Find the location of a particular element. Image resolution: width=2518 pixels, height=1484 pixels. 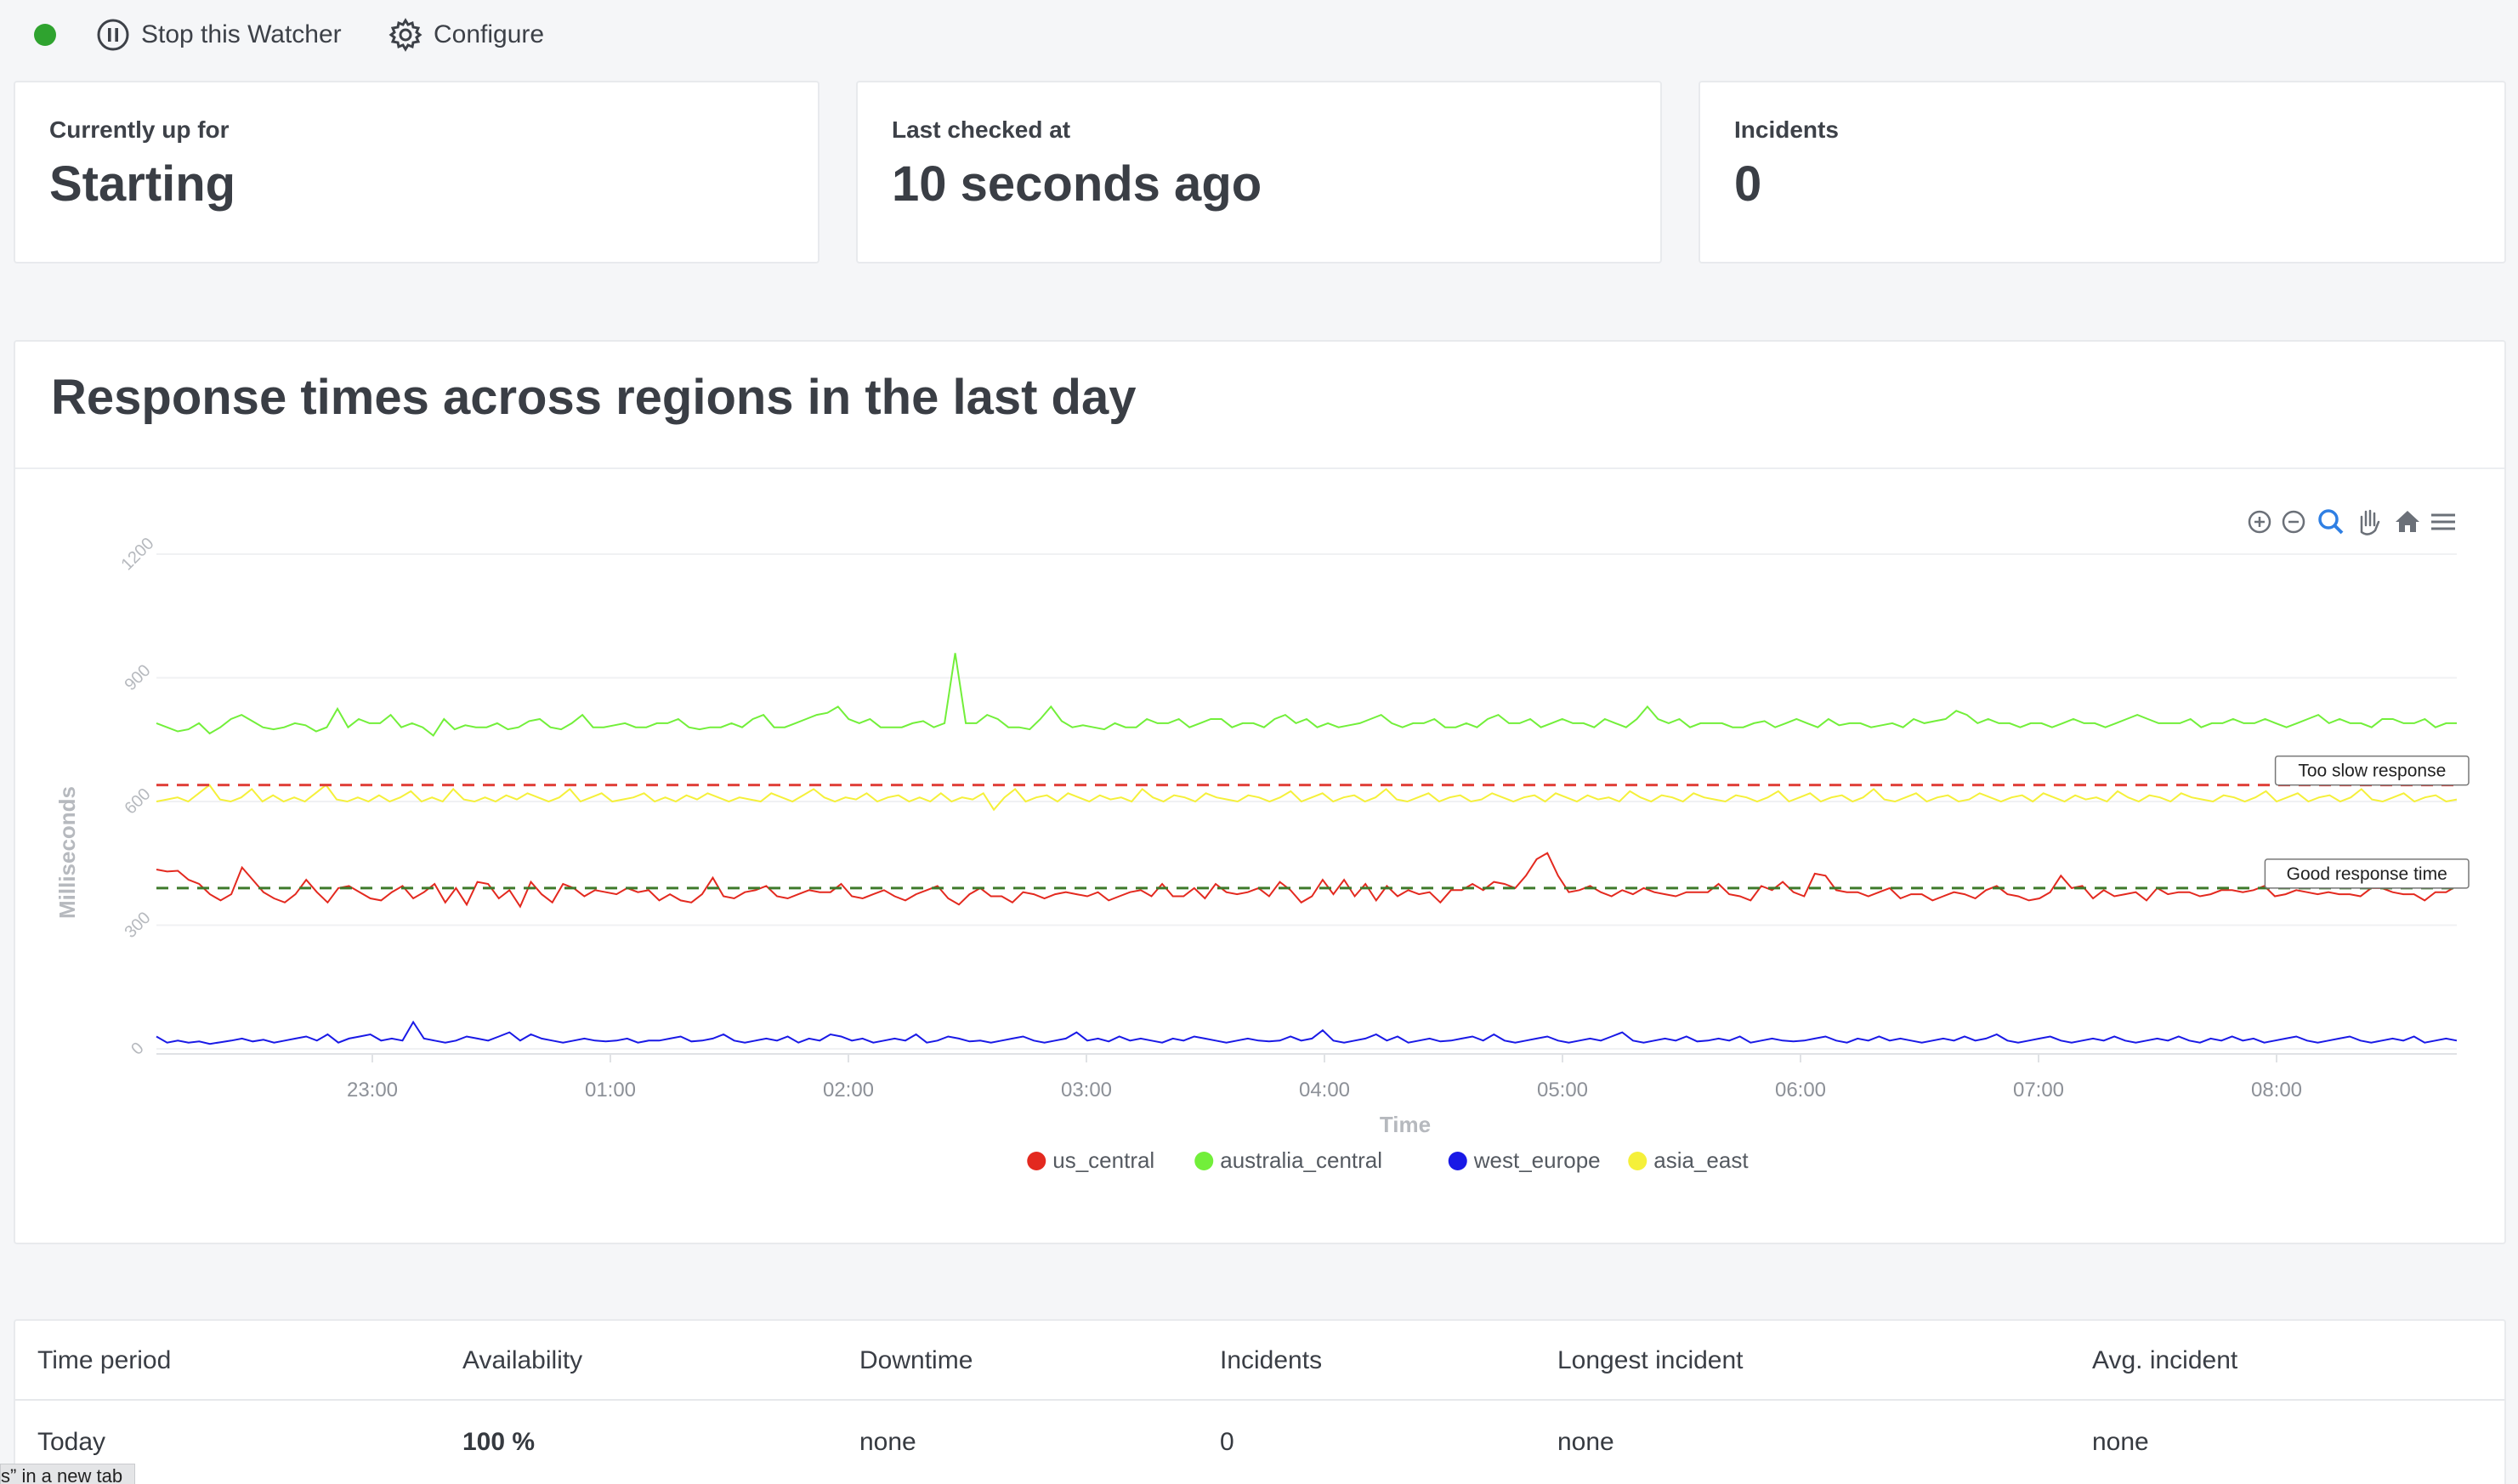

legend-marker-australia_central is located at coordinates (1204, 1161).